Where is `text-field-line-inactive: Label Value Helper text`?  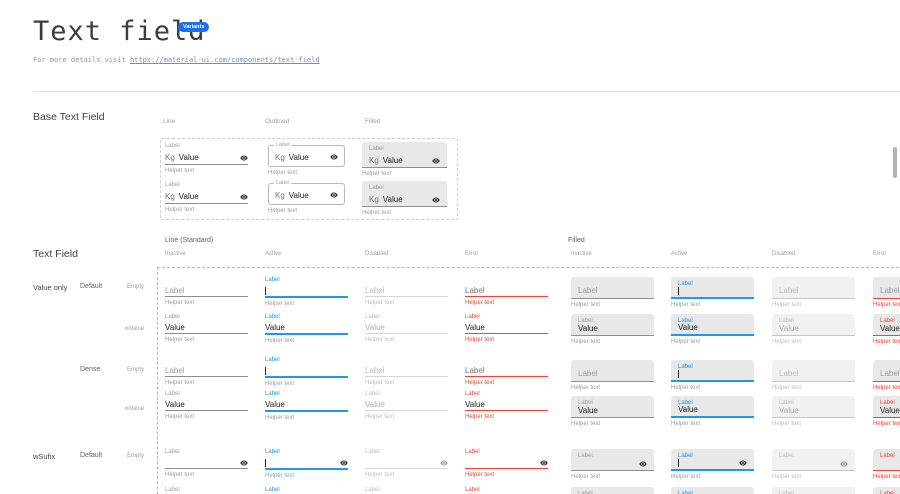 text-field-line-inactive: Label Value Helper text is located at coordinates (206, 405).